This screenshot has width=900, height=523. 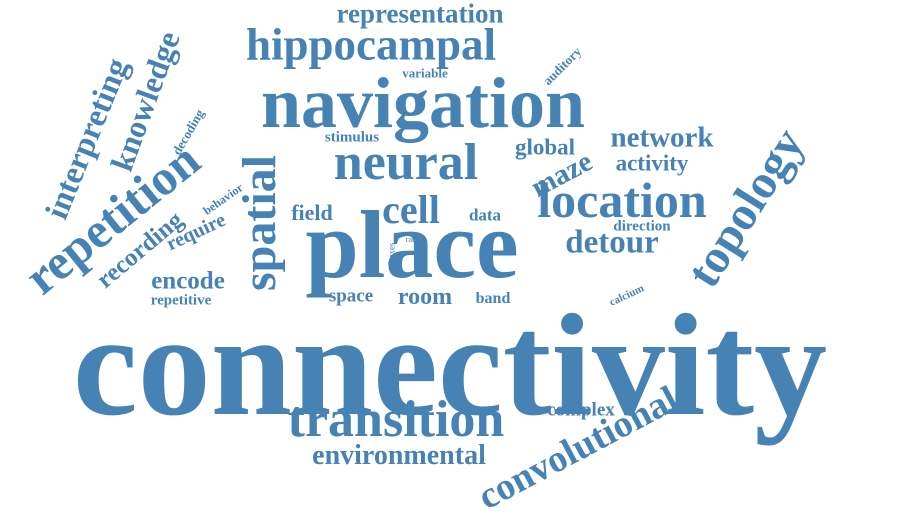 I want to click on word-neural: neural, so click(x=406, y=162).